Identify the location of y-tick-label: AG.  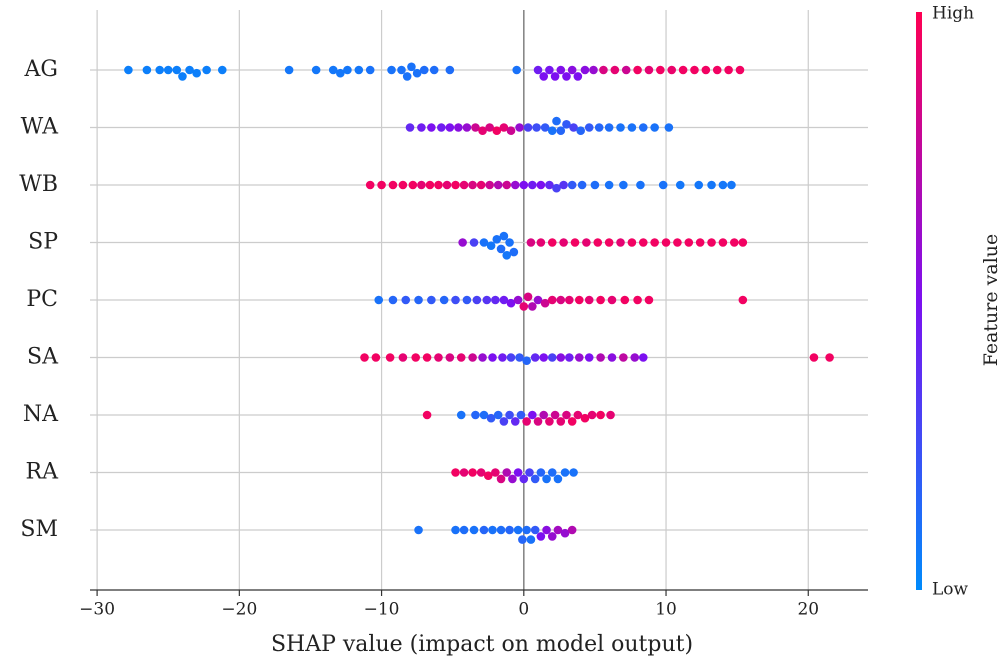
(41, 69).